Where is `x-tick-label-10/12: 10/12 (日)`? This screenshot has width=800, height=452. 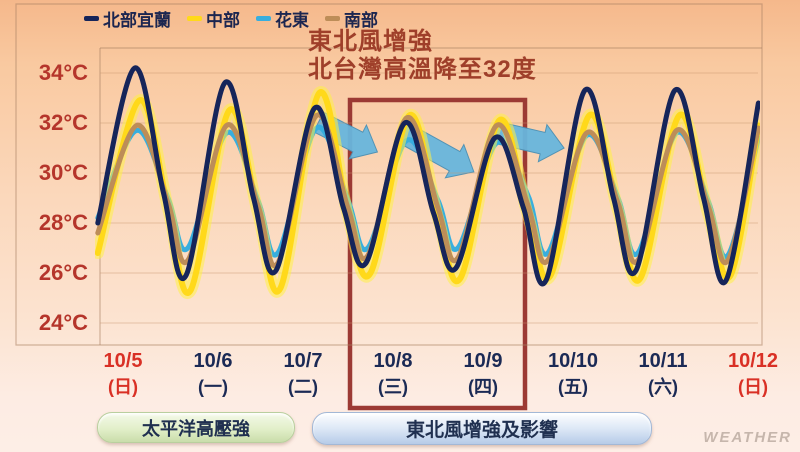
x-tick-label-10/12: 10/12 (日) is located at coordinates (753, 374).